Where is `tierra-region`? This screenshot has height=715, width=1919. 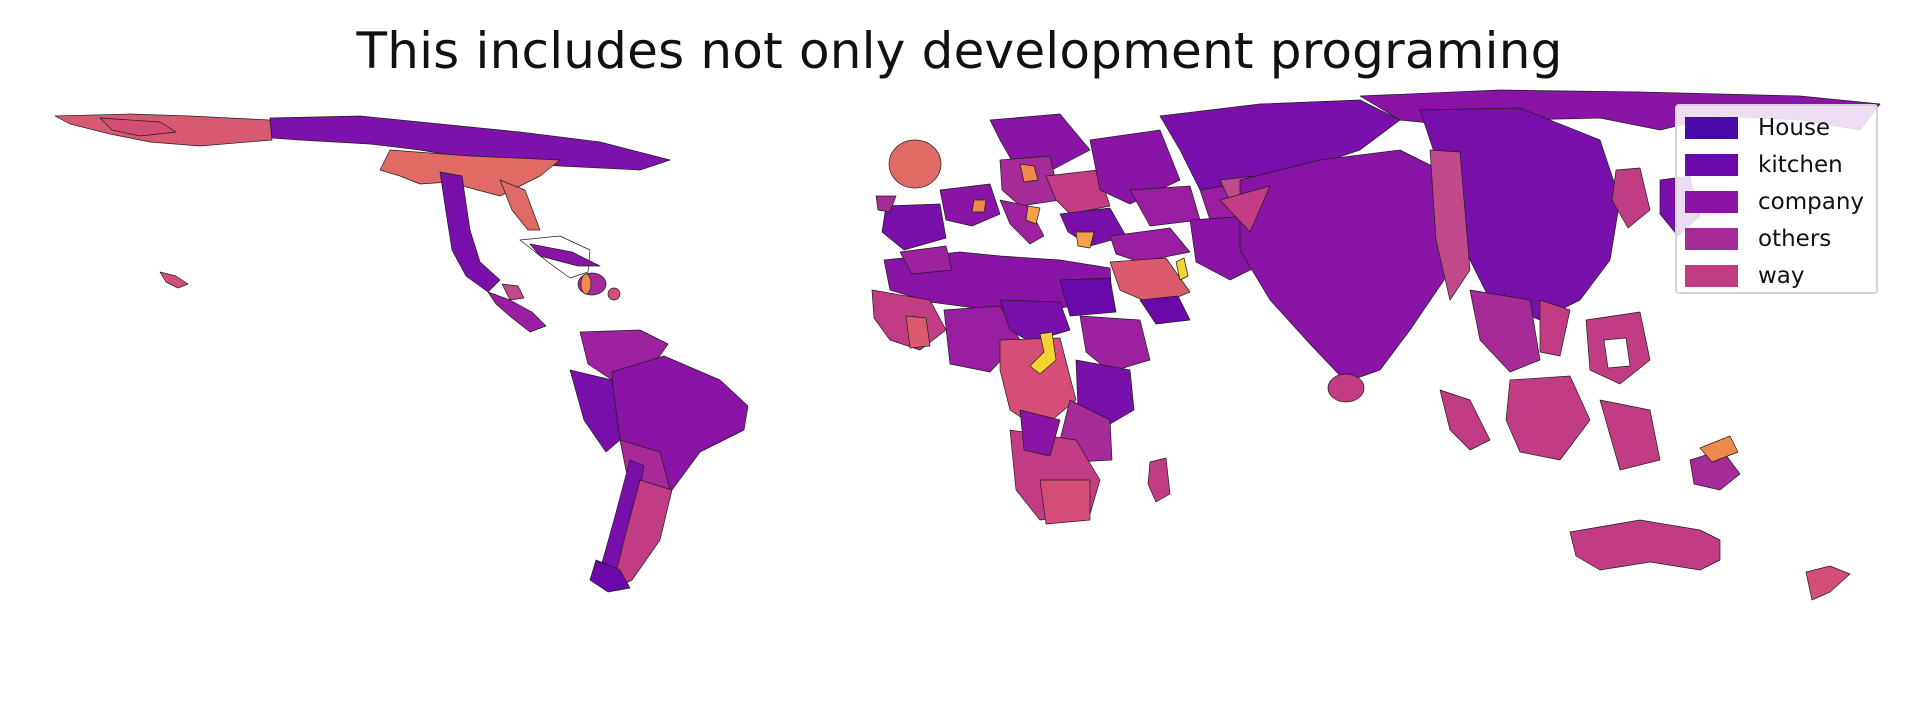
tierra-region is located at coordinates (610, 576).